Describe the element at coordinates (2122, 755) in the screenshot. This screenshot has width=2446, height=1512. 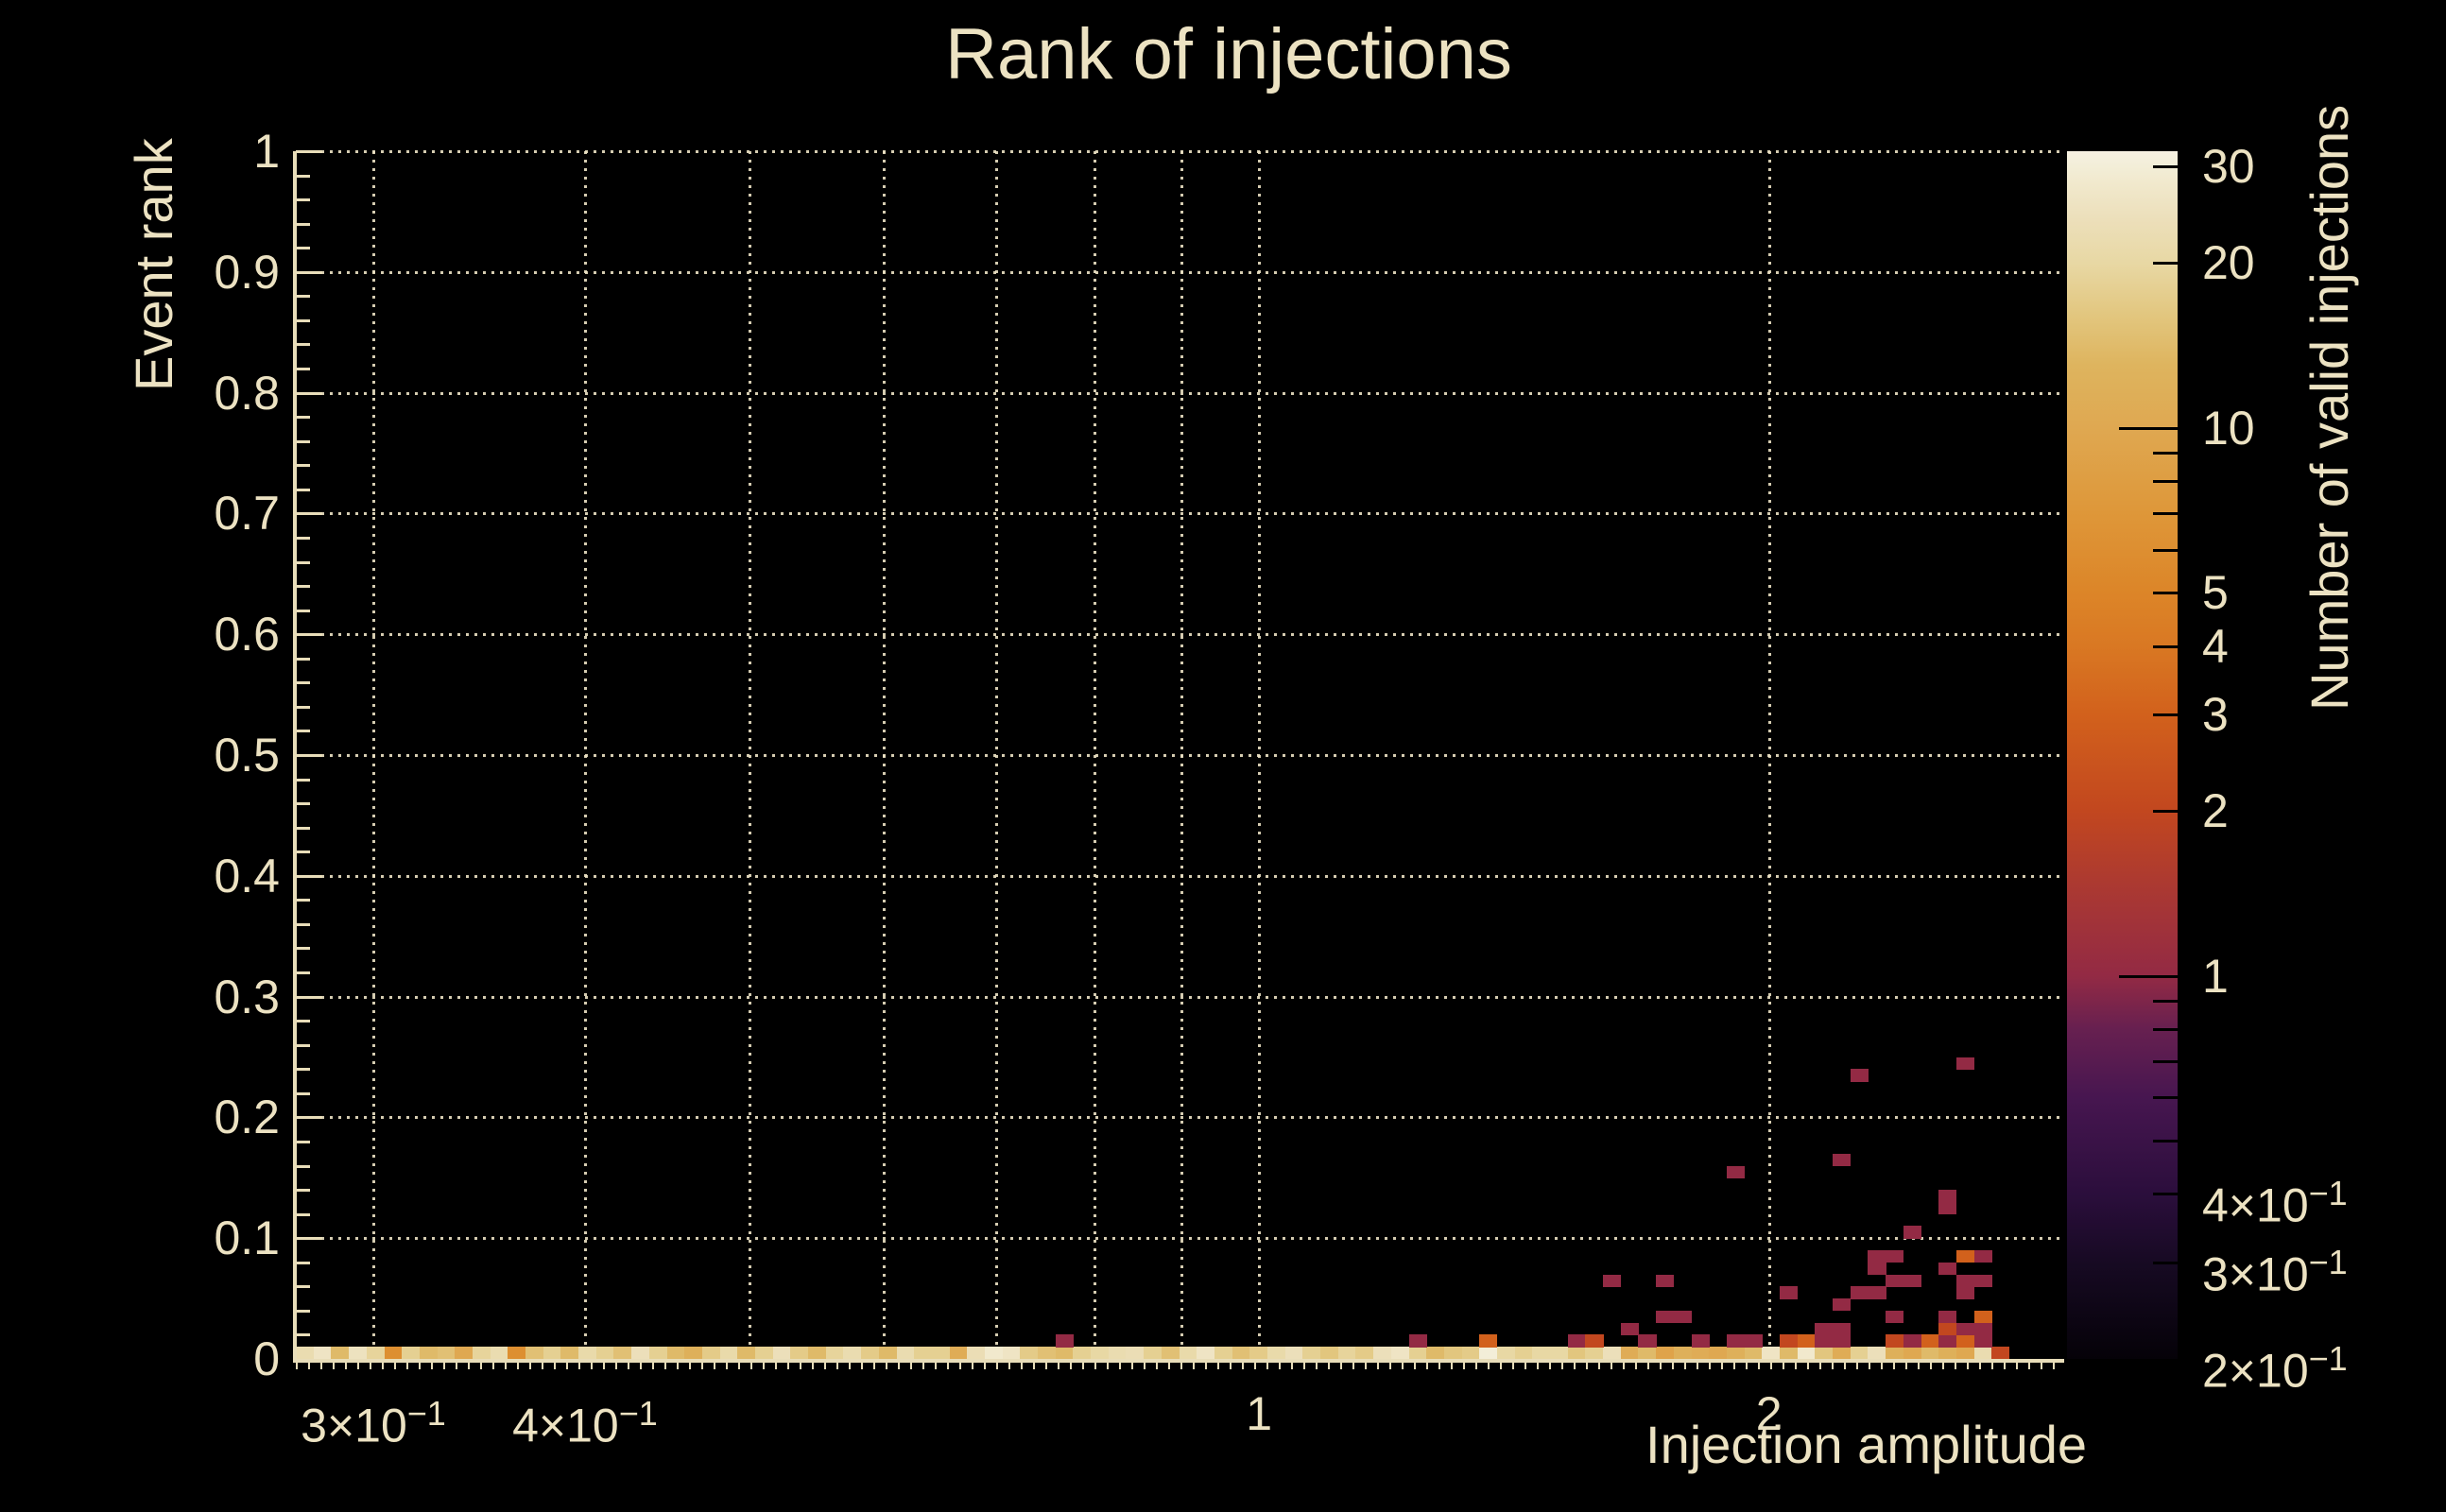
I see `colorbar` at that location.